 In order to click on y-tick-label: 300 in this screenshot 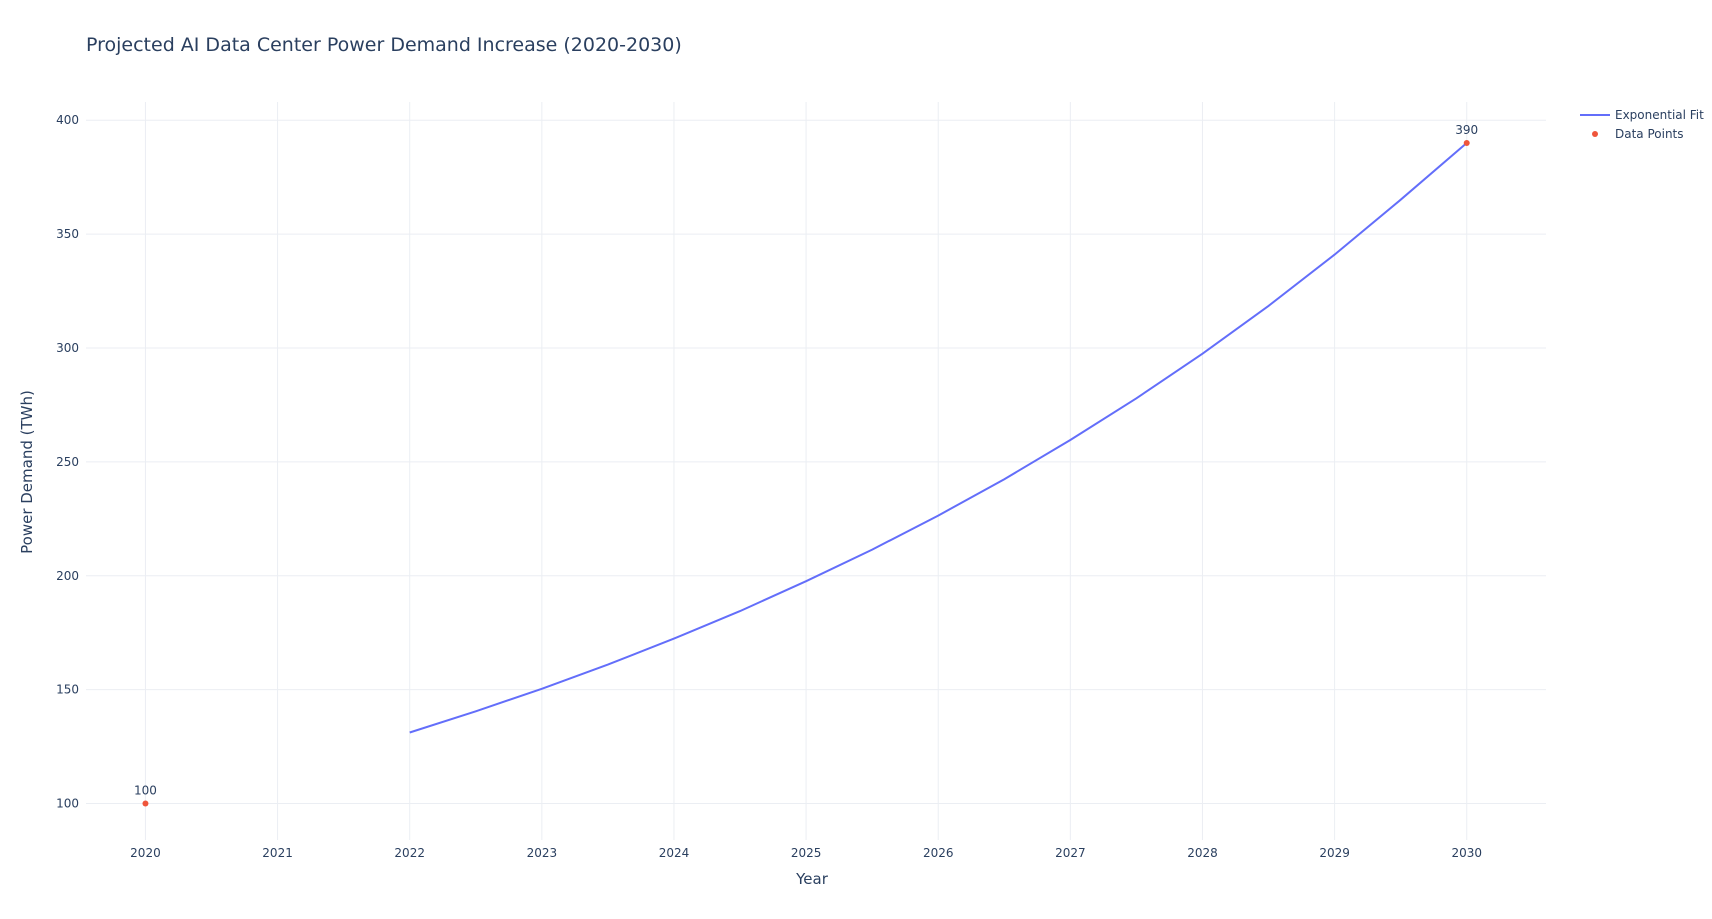, I will do `click(67, 348)`.